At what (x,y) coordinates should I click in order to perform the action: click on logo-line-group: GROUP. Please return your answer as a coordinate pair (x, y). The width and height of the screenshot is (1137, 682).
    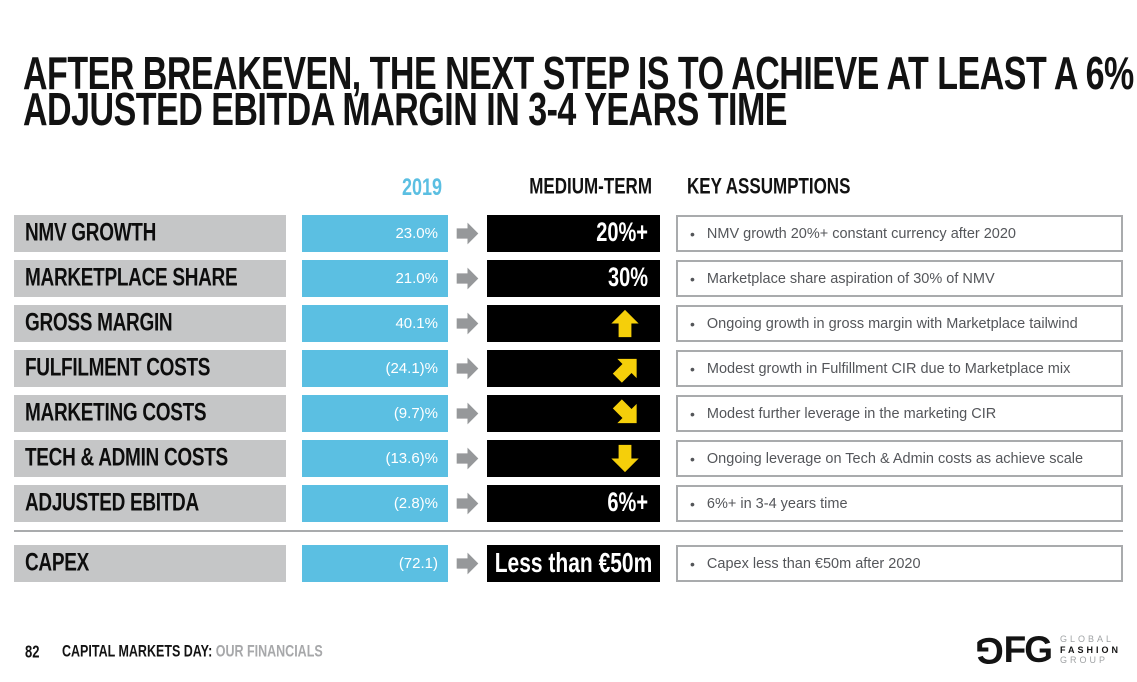
    Looking at the image, I should click on (1083, 660).